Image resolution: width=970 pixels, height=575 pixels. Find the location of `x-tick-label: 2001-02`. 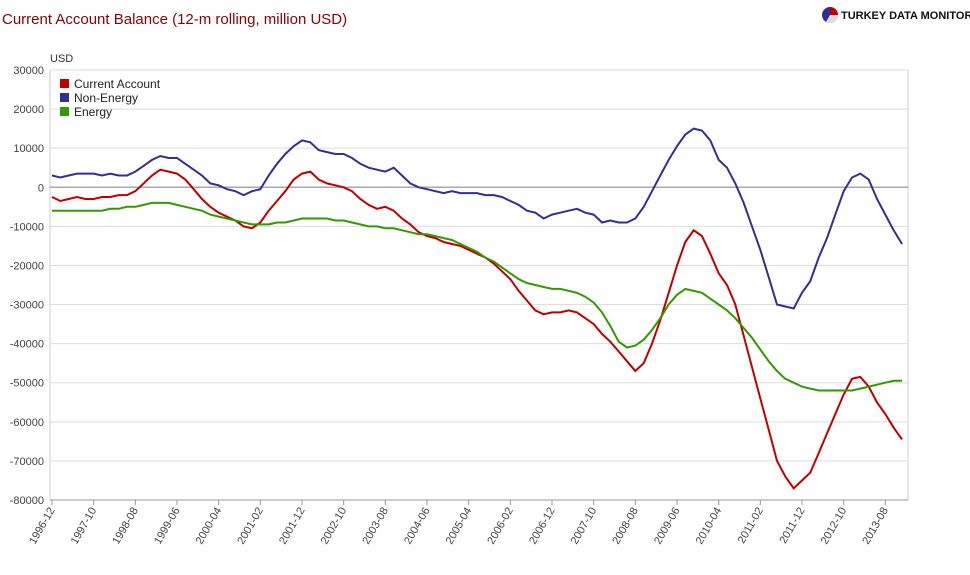

x-tick-label: 2001-02 is located at coordinates (250, 526).